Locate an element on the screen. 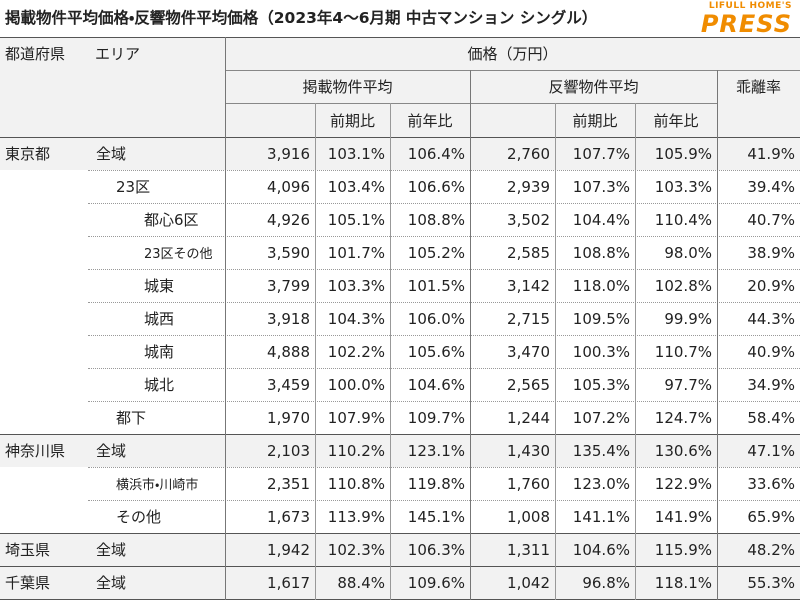 Image resolution: width=800 pixels, height=600 pixels. value: 2,103 is located at coordinates (288, 450).